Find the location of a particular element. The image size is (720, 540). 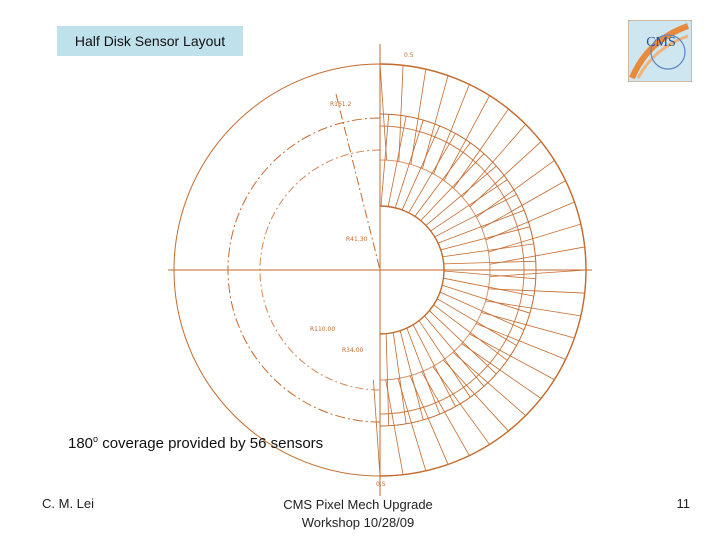

cms-logo-icon: CMS is located at coordinates (660, 51).